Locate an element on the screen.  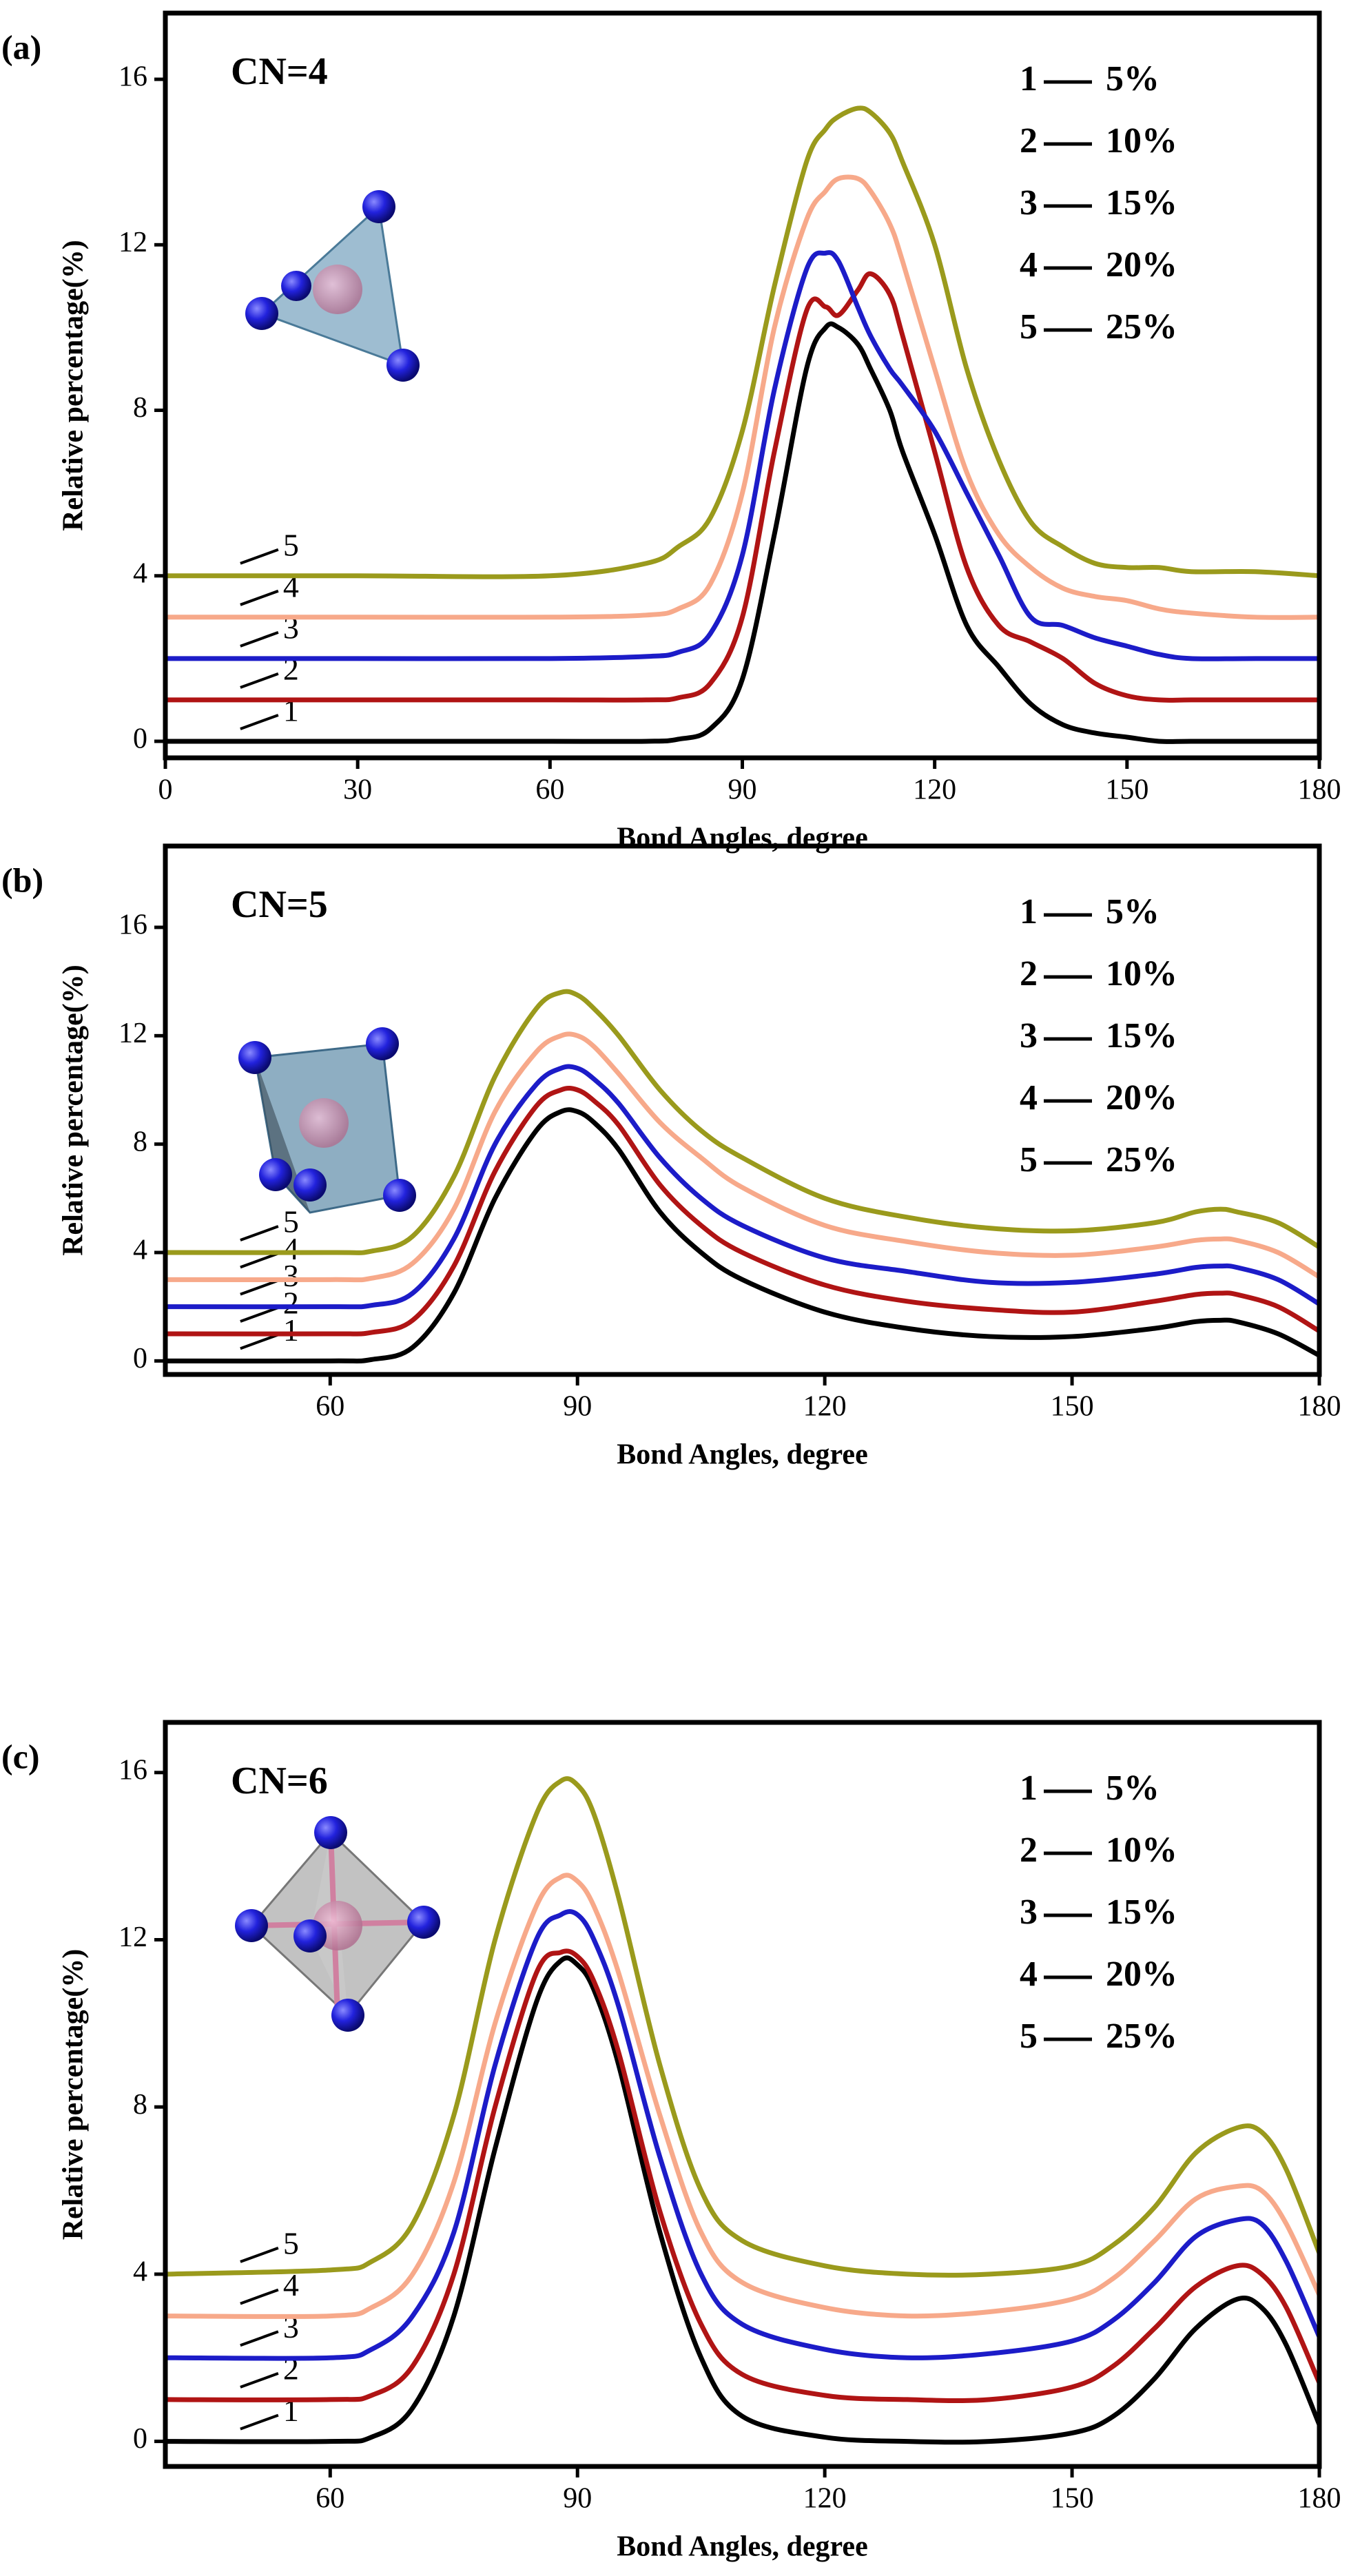
x-tick-label: 30 is located at coordinates (357, 790).